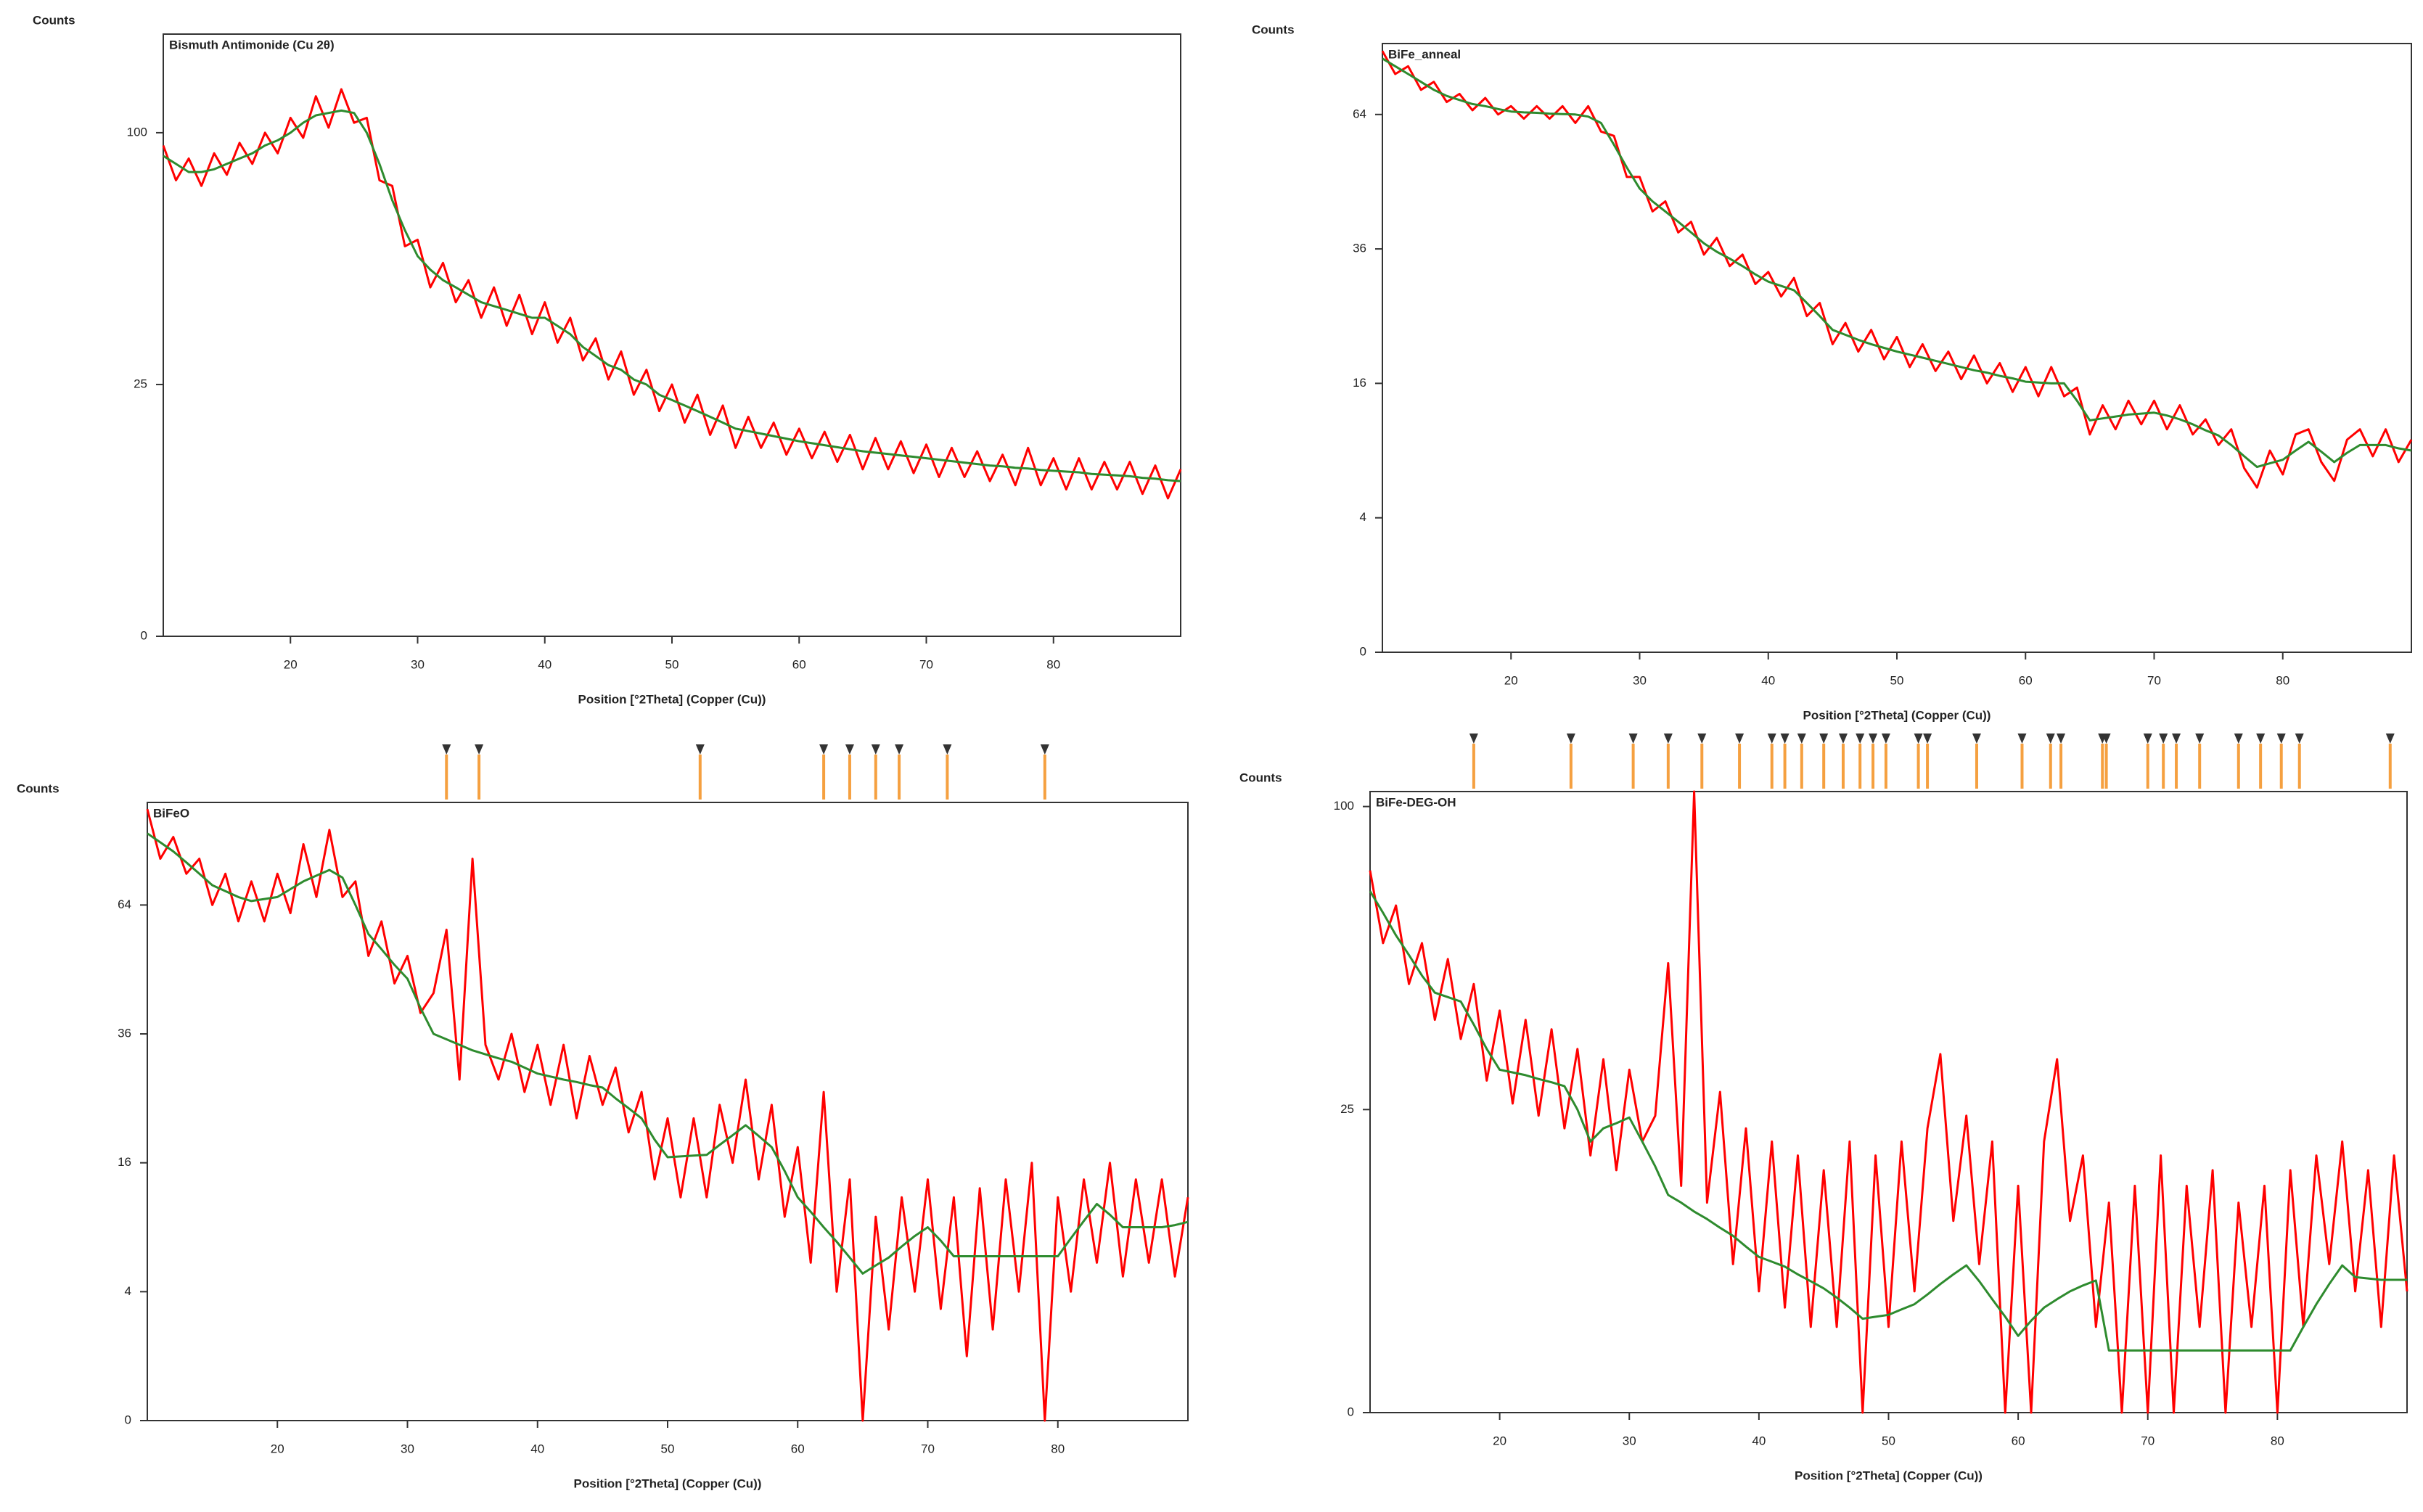  Describe the element at coordinates (252, 45) in the screenshot. I see `chart-title: Bismuth Antimonide (Cu 2θ)` at that location.